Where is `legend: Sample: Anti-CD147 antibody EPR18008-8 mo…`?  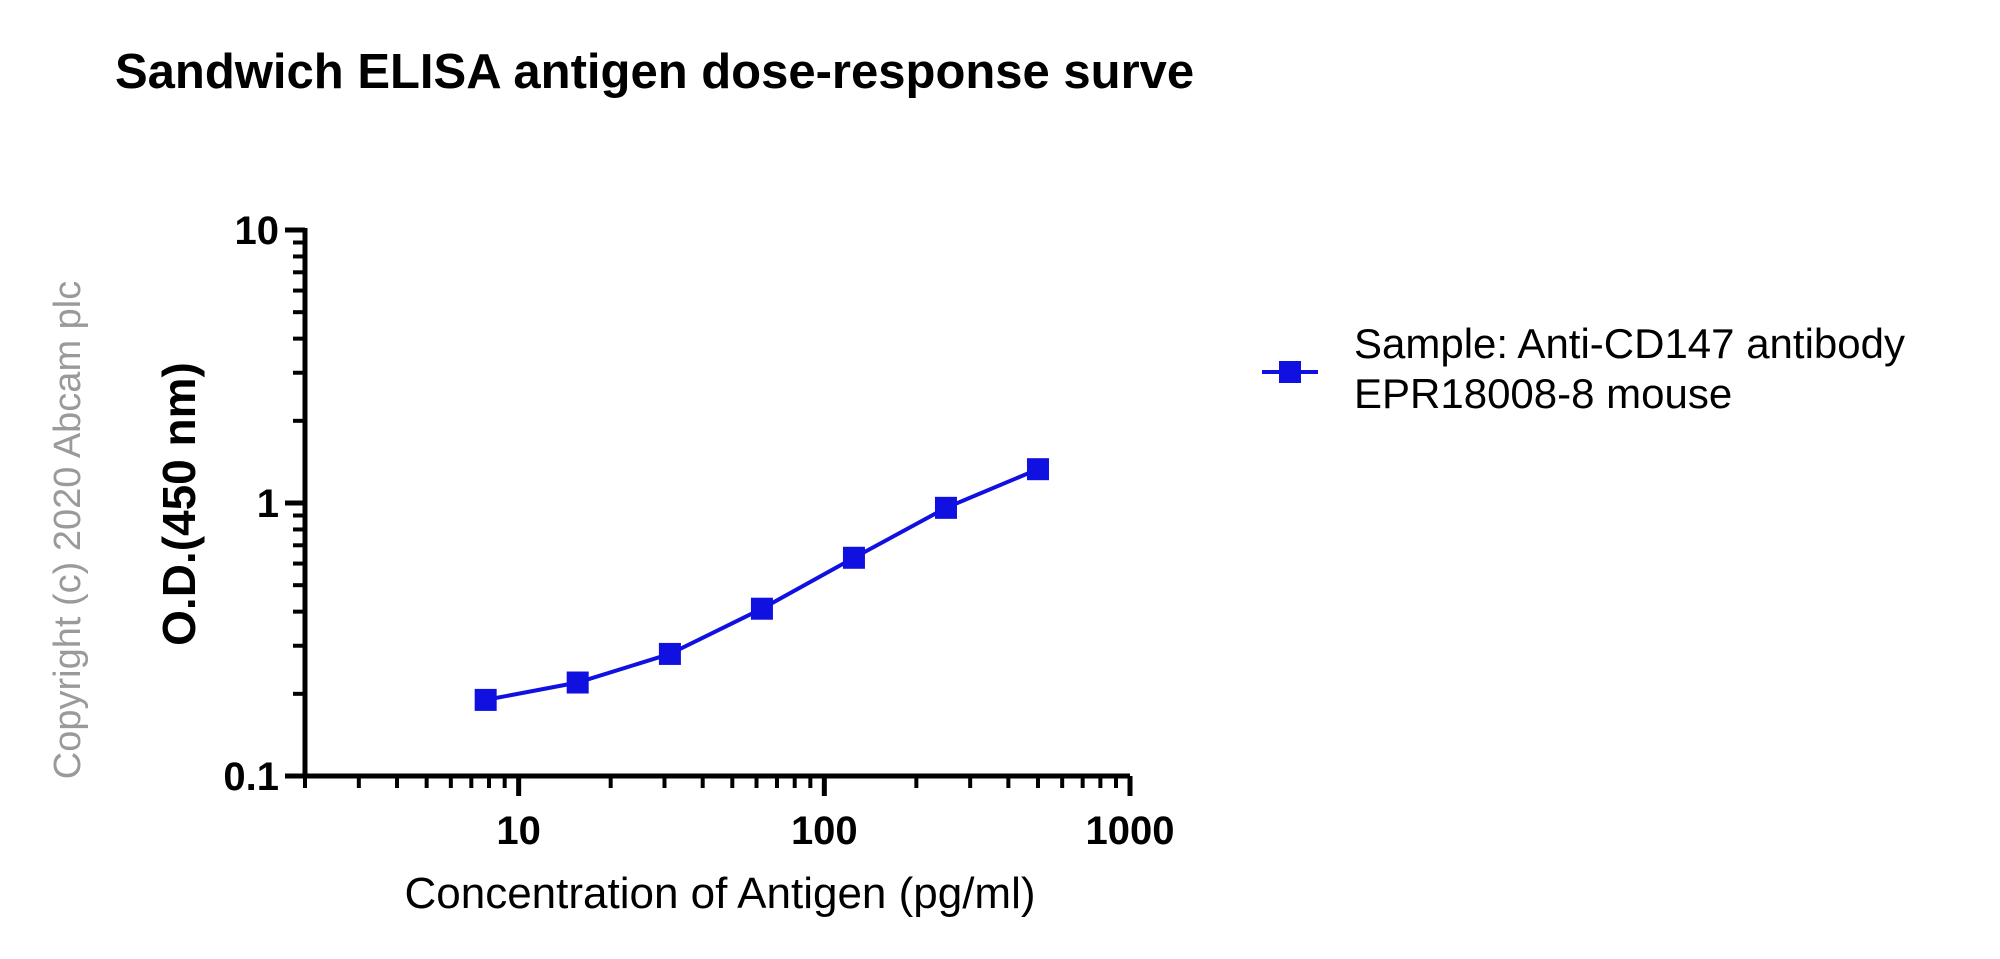
legend: Sample: Anti-CD147 antibody EPR18008-8 mo… is located at coordinates (1583, 368).